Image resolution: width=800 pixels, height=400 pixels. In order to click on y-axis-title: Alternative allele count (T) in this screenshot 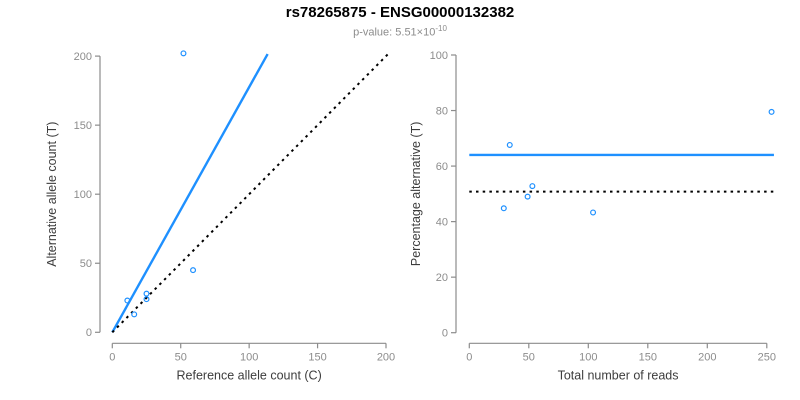, I will do `click(52, 194)`.